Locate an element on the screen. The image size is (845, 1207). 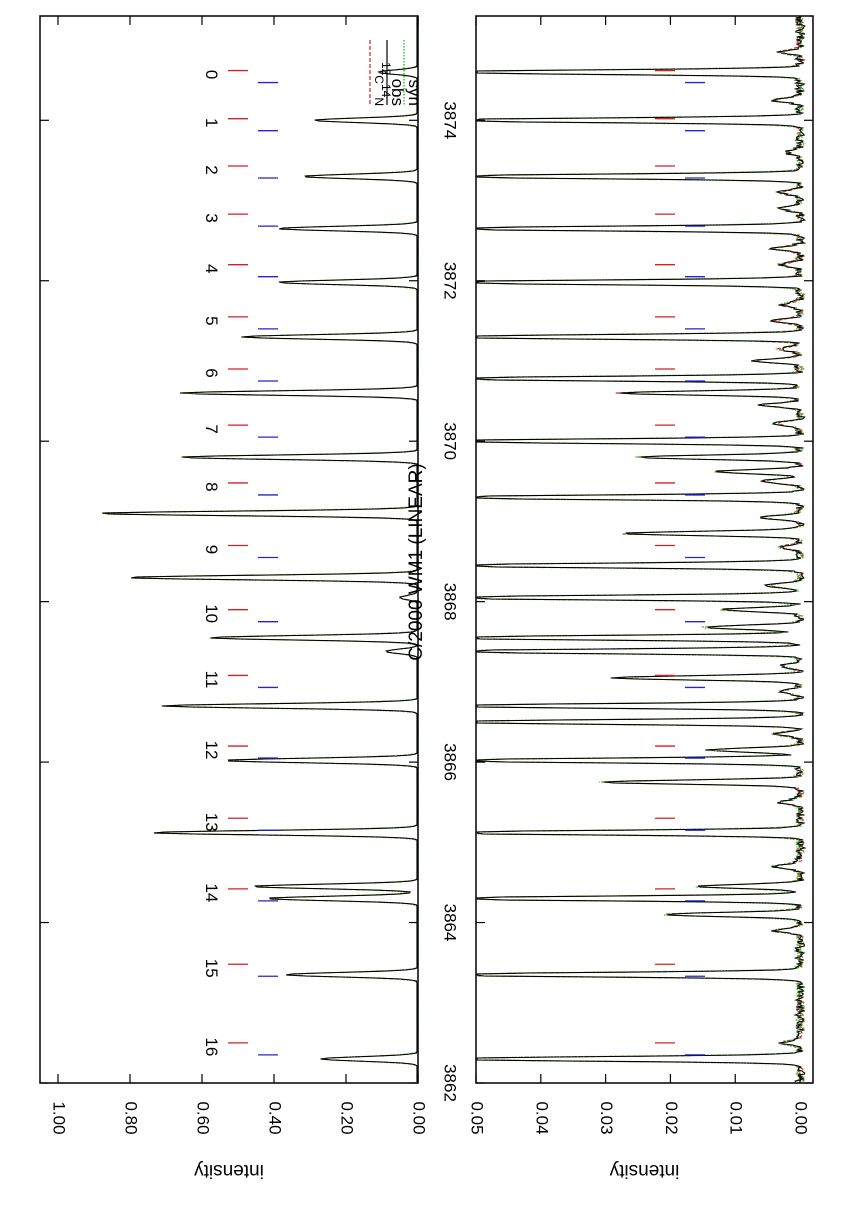
rotational-line-label: 5 is located at coordinates (211, 320).